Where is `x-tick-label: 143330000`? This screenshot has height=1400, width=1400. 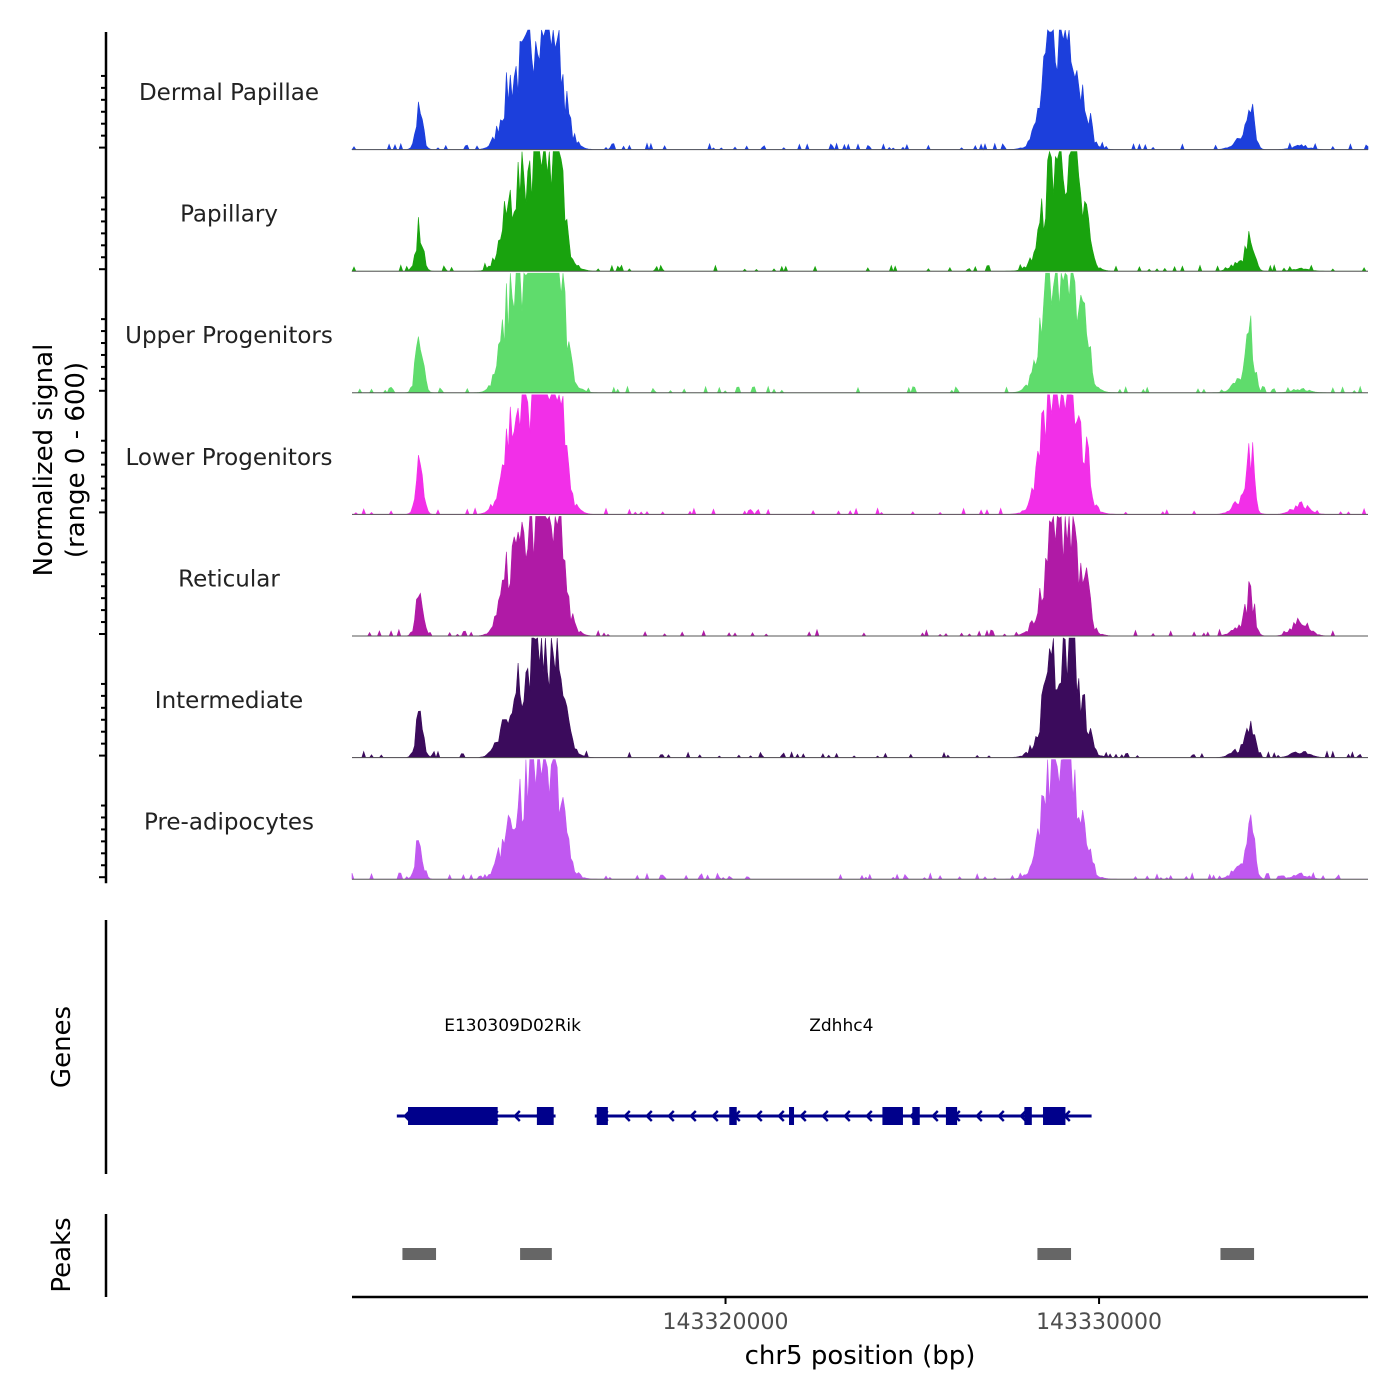 x-tick-label: 143330000 is located at coordinates (1099, 1322).